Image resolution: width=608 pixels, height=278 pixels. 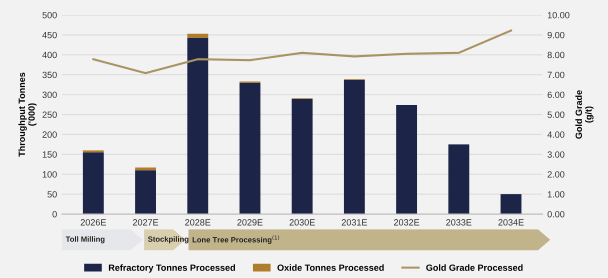 What do you see at coordinates (27, 114) in the screenshot?
I see `y-axis-title: Throughput Tonnes ('000)` at bounding box center [27, 114].